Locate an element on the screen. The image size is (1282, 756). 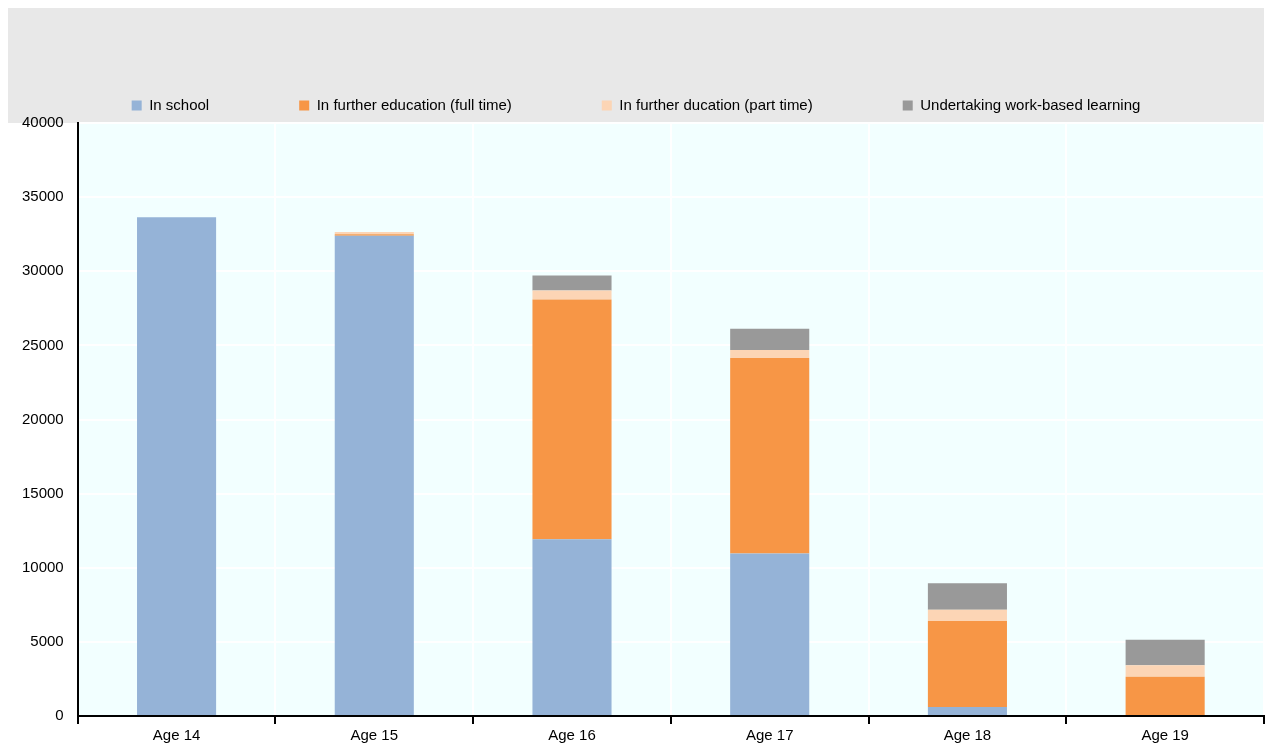
y-tick-label: 35000 is located at coordinates (42, 196).